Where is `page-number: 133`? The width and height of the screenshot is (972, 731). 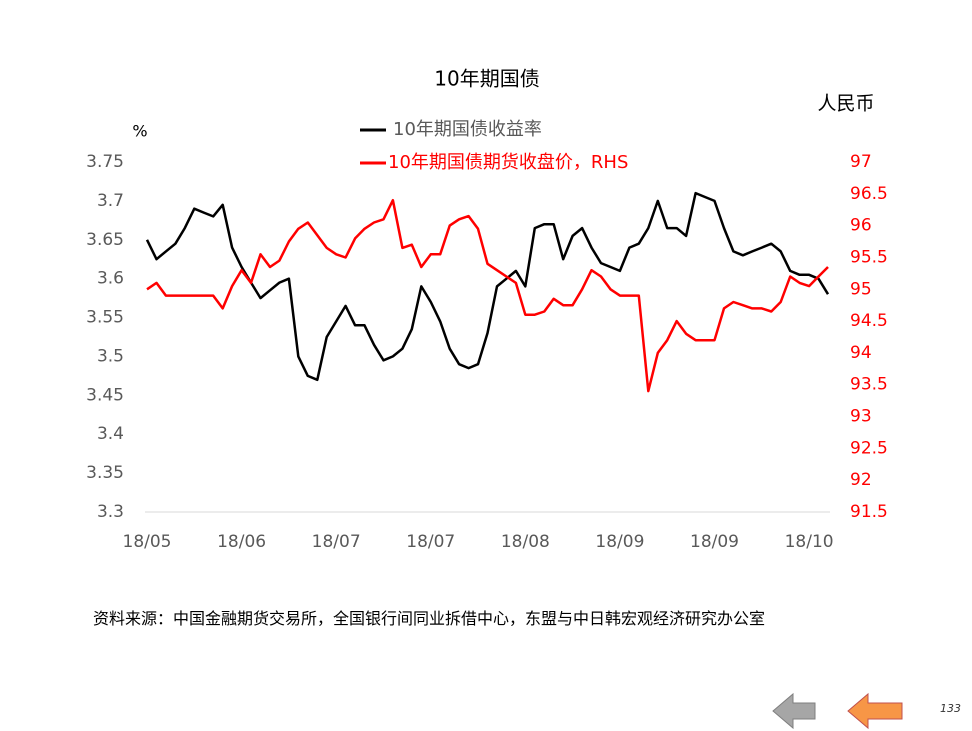 page-number: 133 is located at coordinates (950, 708).